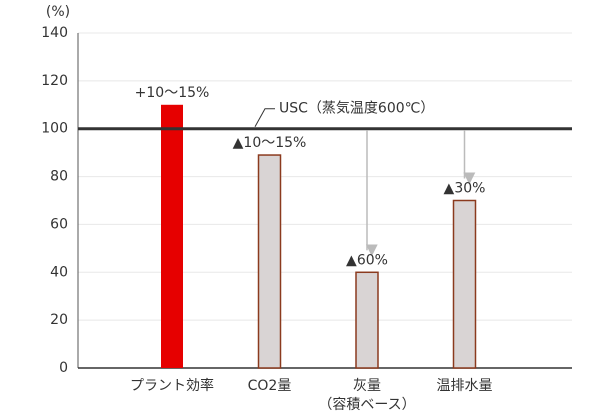 Image resolution: width=614 pixels, height=418 pixels. Describe the element at coordinates (366, 404) in the screenshot. I see `x-tick-sublabel: （容積ベース）` at that location.